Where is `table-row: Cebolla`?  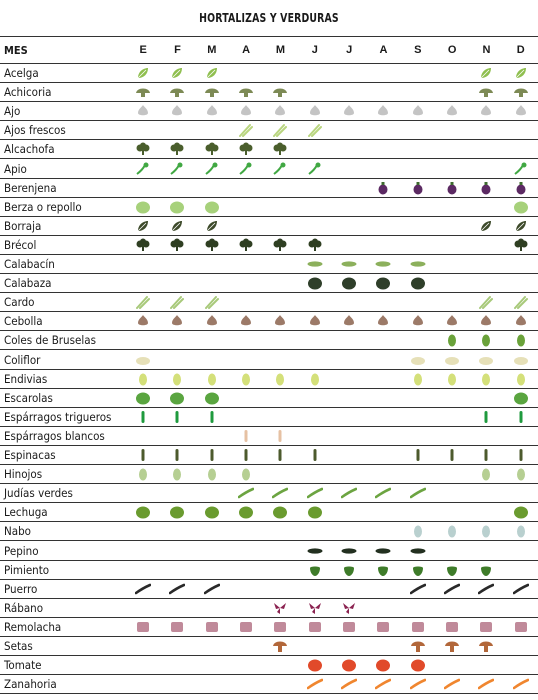 table-row: Cebolla is located at coordinates (269, 322).